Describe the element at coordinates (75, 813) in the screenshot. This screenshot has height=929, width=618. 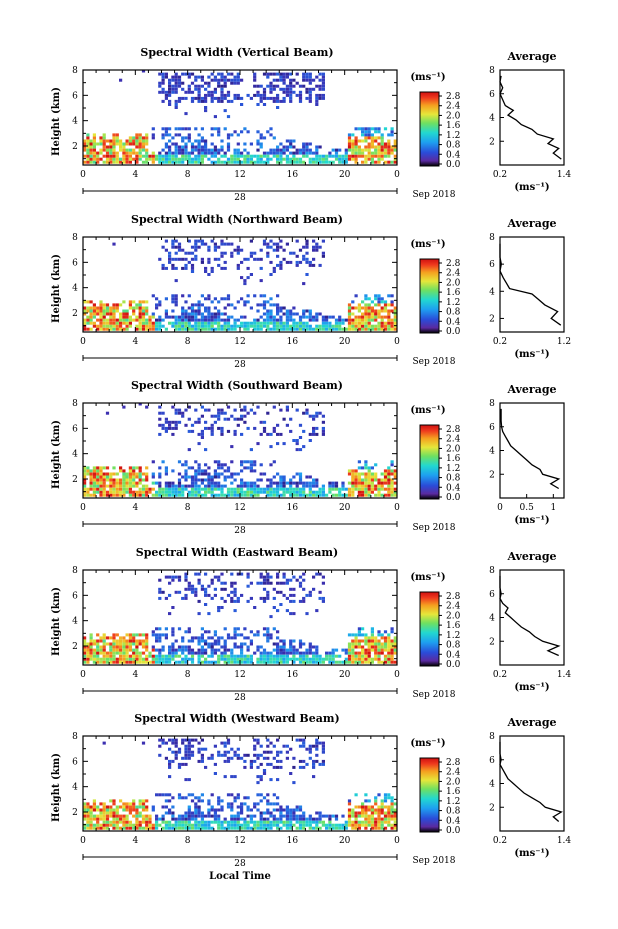
I see `y-tick-label: 2` at that location.